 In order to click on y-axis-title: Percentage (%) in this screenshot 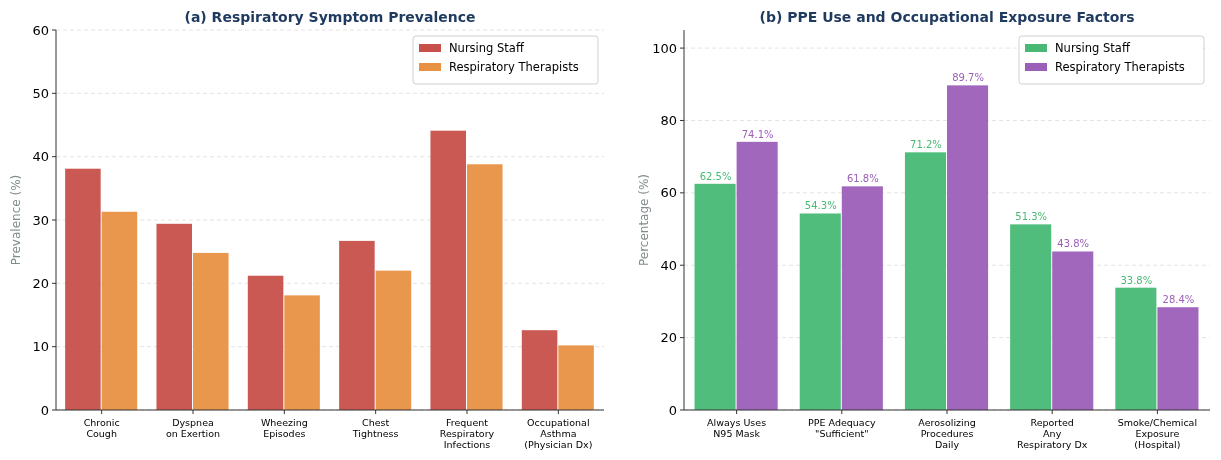, I will do `click(644, 220)`.